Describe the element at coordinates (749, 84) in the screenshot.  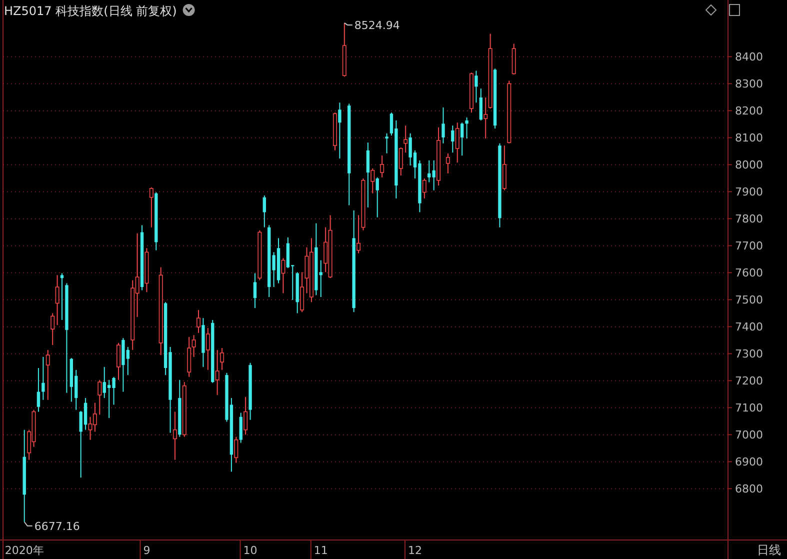
I see `y-tick-label: 8300` at that location.